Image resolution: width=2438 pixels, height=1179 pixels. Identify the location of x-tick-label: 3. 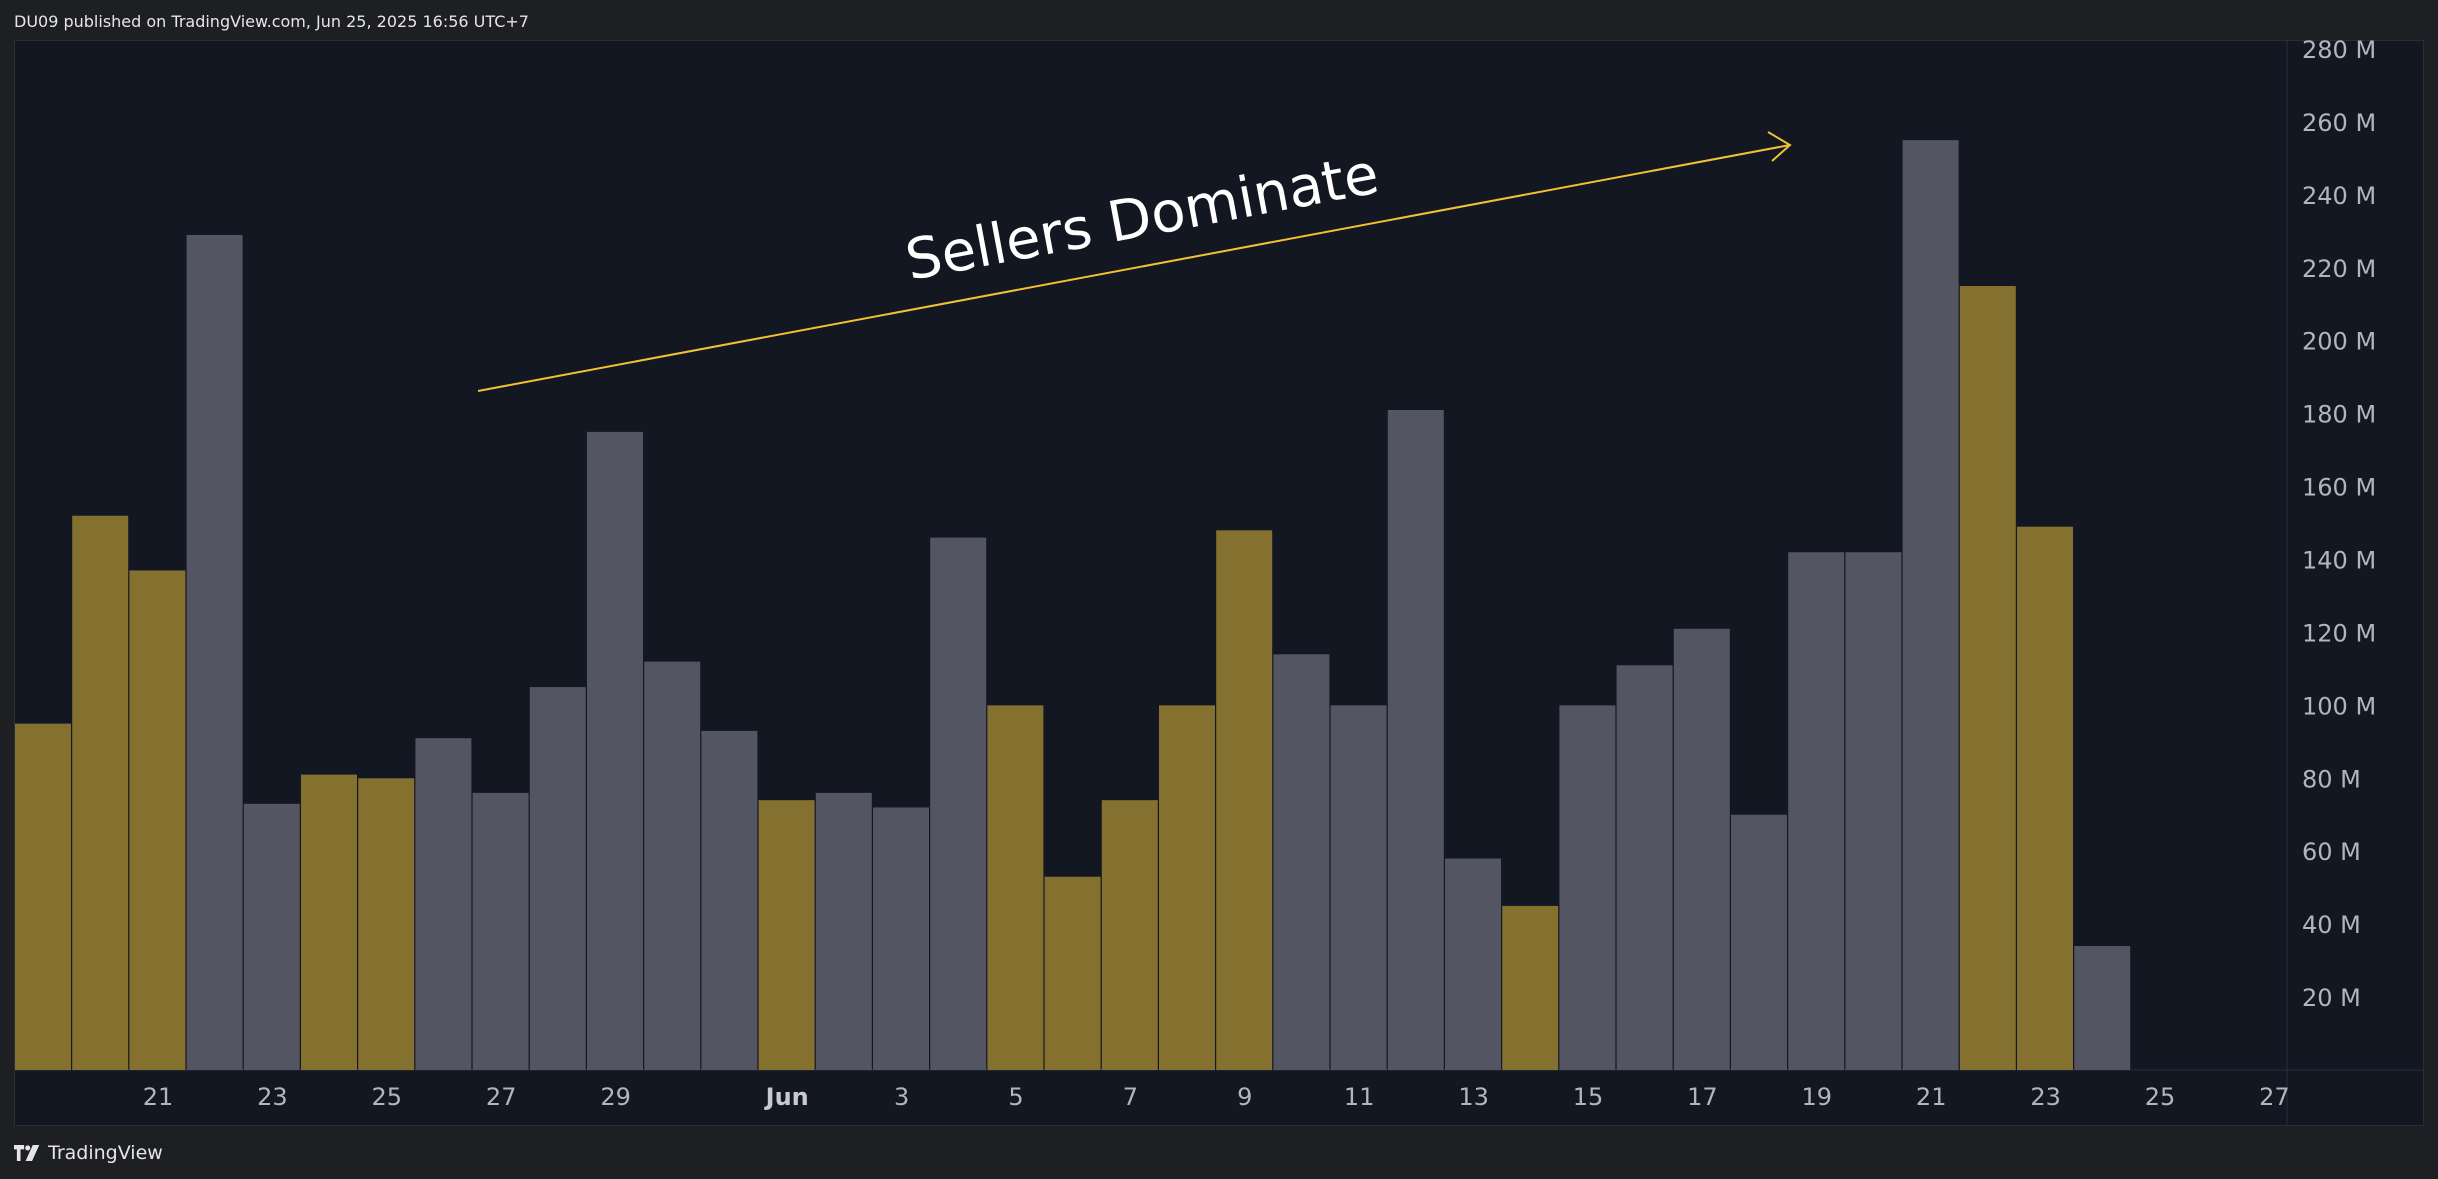
(901, 1097).